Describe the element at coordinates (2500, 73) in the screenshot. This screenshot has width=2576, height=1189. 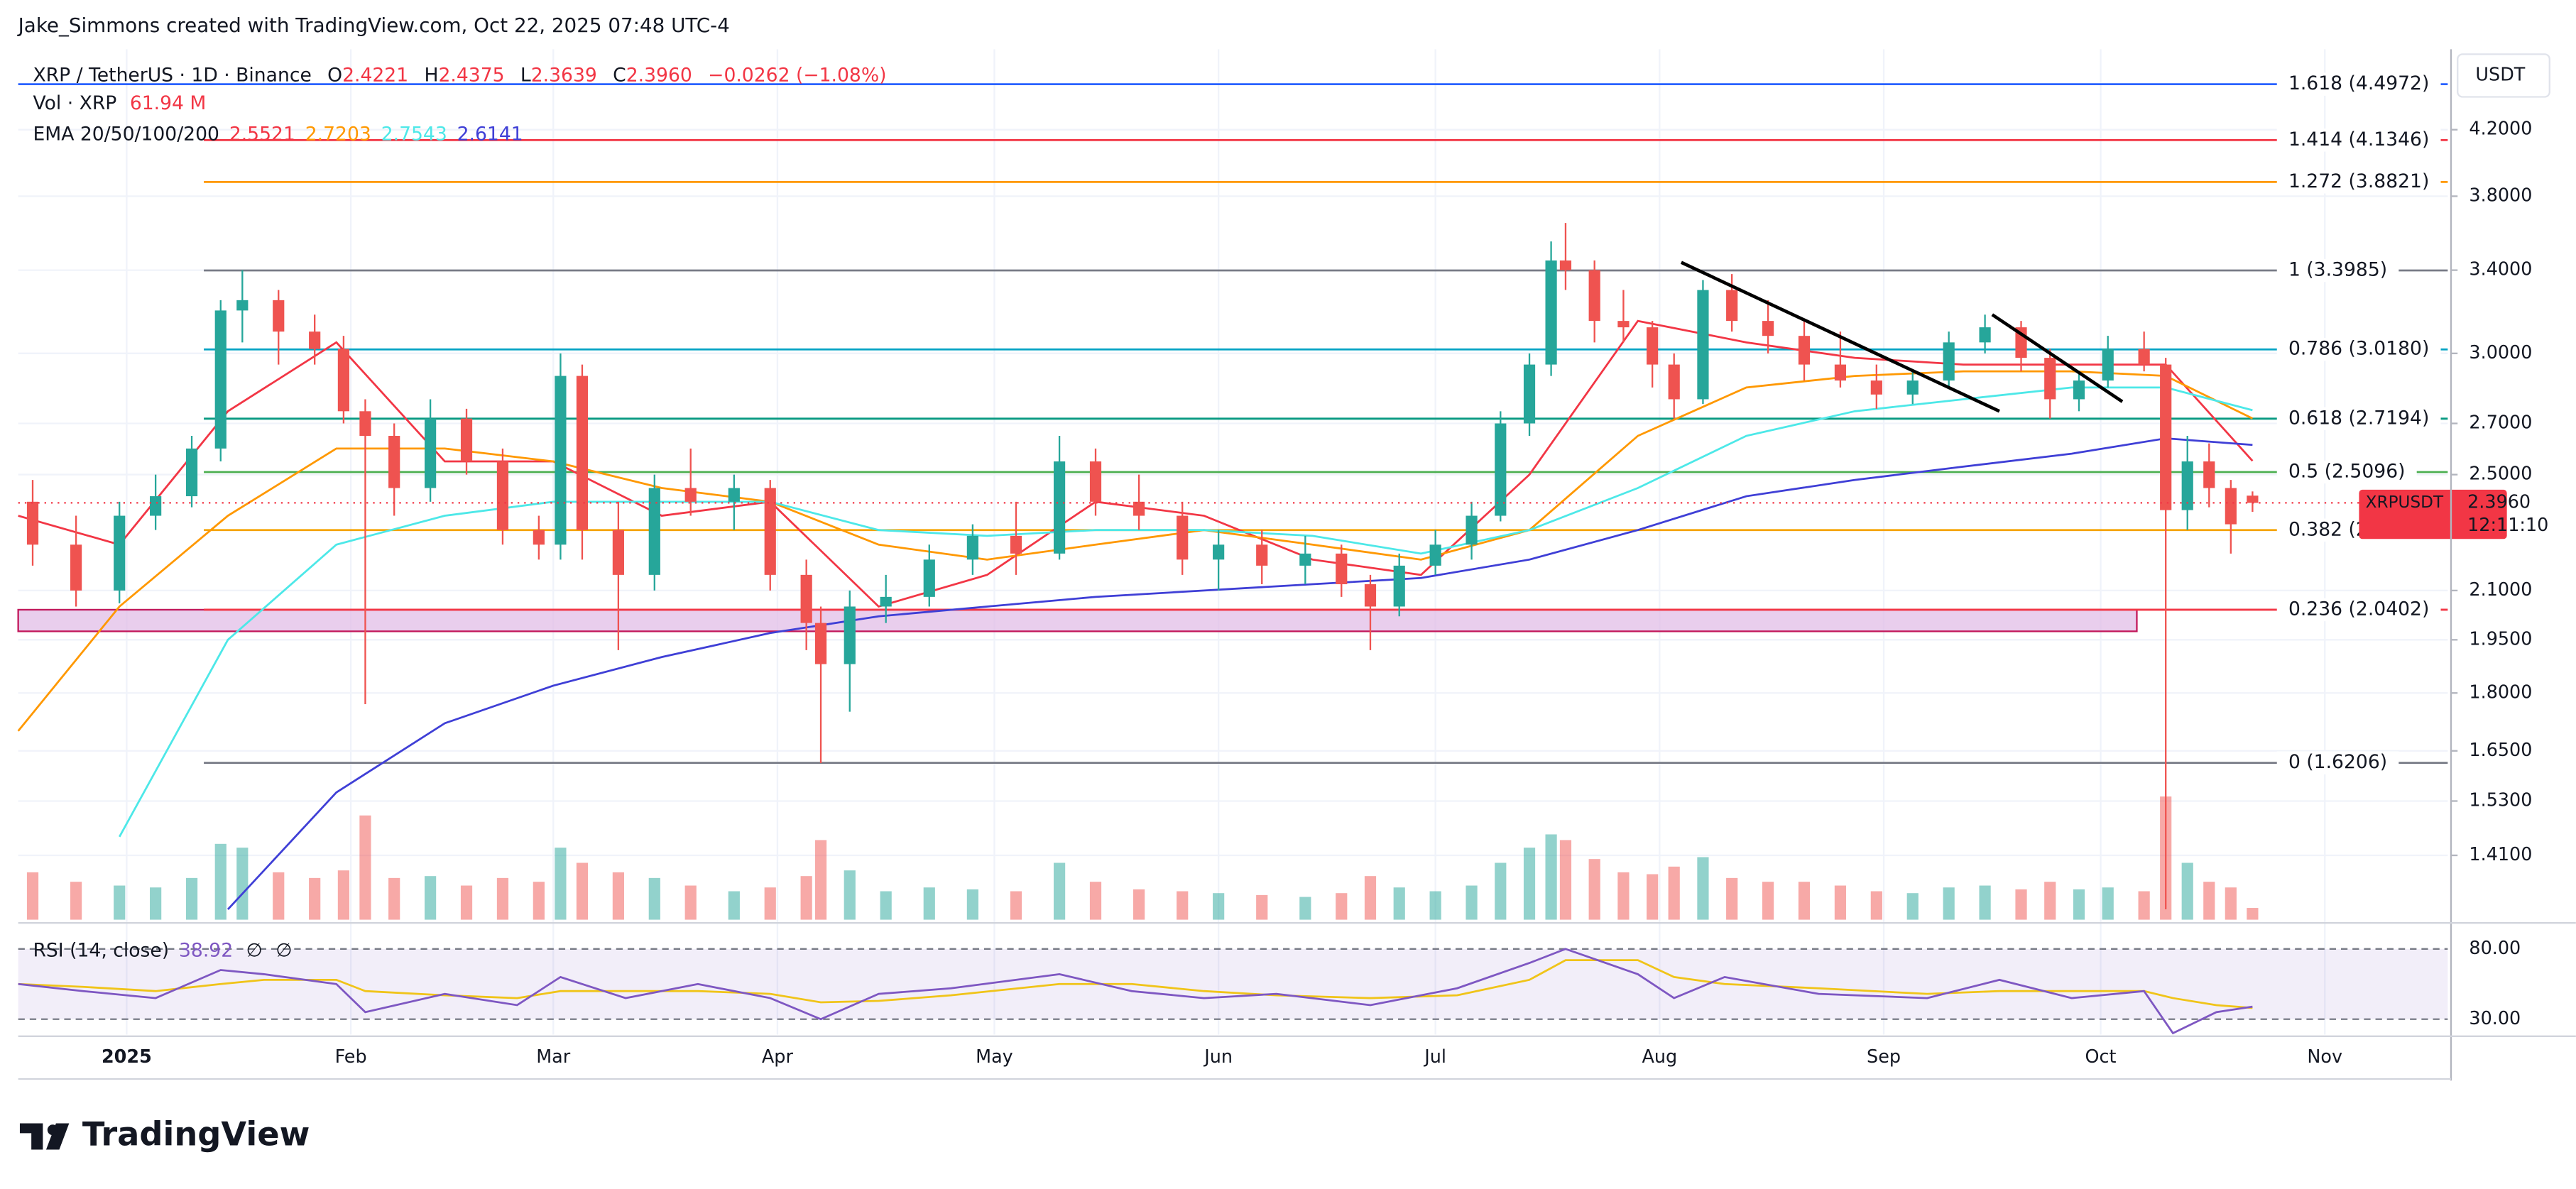
I see `y-axis-unit: USDT` at that location.